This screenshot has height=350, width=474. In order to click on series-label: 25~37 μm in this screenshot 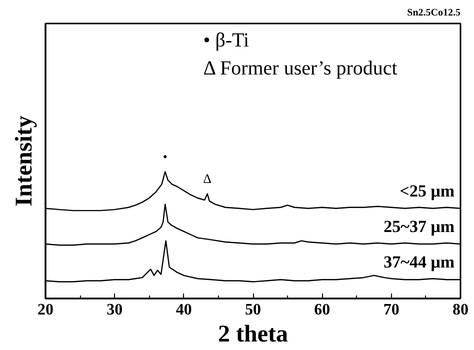, I will do `click(419, 226)`.